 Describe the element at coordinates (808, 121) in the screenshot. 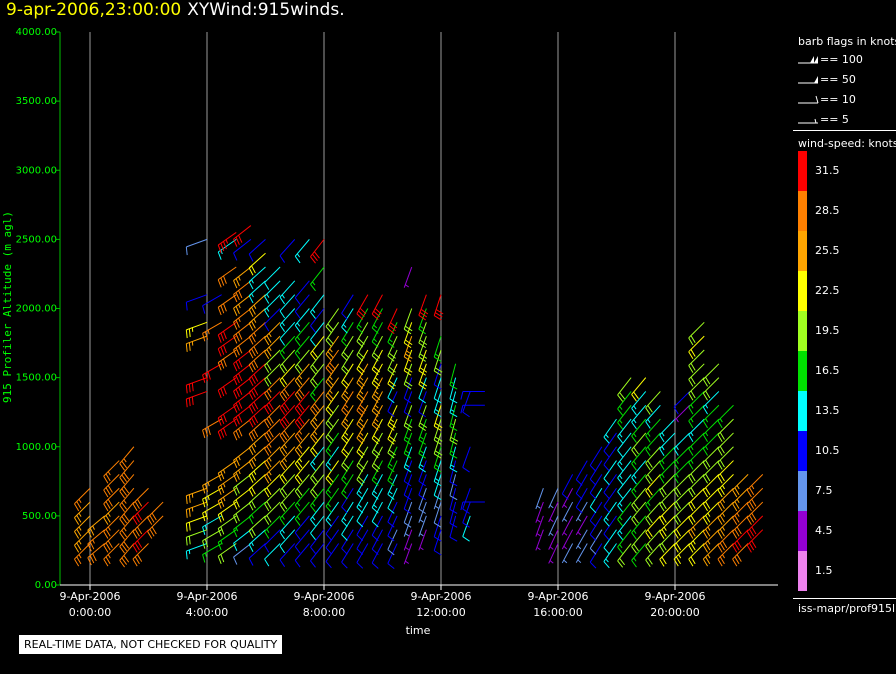

I see `barb-legend-icon` at that location.